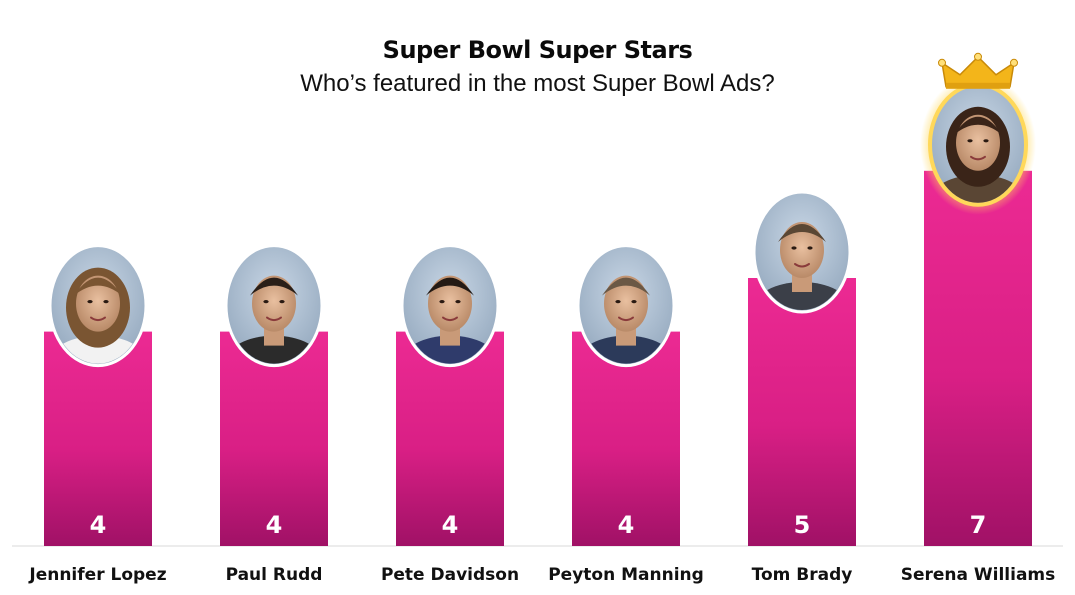  I want to click on value-label-jennifer-lopez: 4, so click(98, 525).